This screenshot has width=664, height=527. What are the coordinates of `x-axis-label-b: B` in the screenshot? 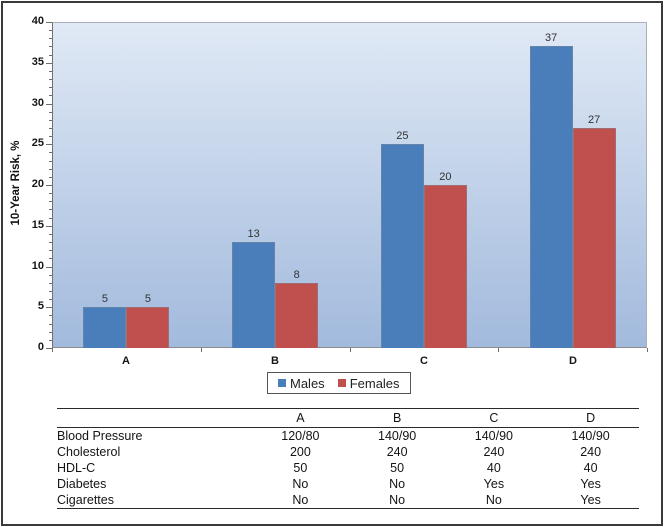 It's located at (275, 361).